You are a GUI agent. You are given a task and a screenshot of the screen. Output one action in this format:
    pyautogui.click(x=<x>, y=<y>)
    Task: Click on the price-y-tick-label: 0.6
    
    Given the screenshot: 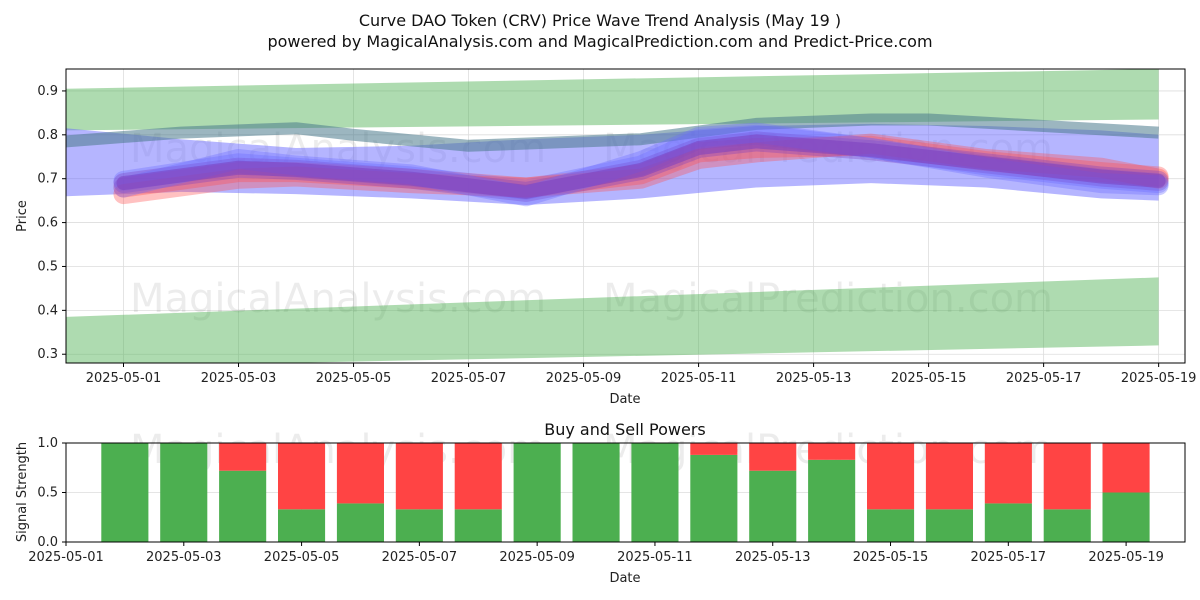 What is the action you would take?
    pyautogui.click(x=47, y=223)
    